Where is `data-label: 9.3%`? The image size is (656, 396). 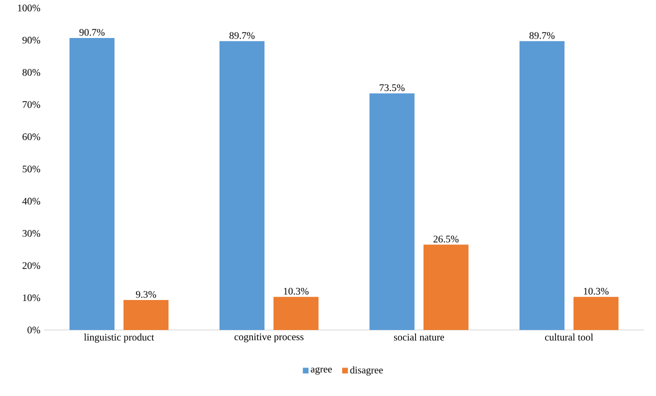 data-label: 9.3% is located at coordinates (146, 294).